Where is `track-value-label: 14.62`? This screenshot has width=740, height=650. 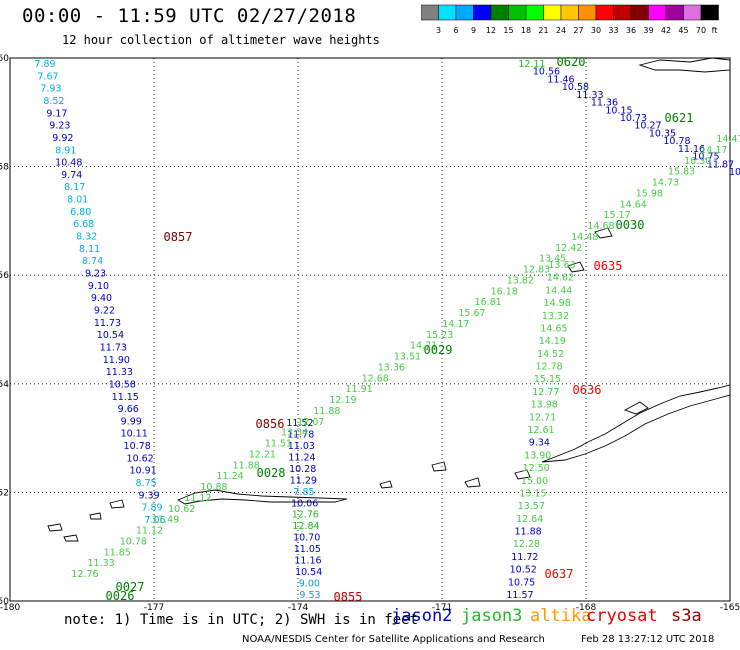
track-value-label: 14.62 is located at coordinates (560, 278).